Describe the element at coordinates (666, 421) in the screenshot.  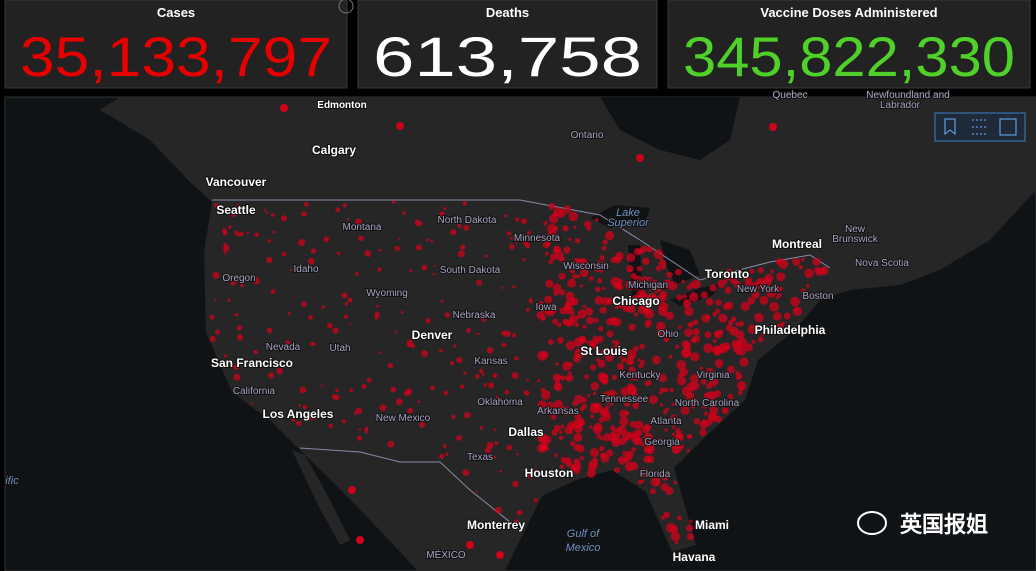
I see `place-label: Atlanta` at that location.